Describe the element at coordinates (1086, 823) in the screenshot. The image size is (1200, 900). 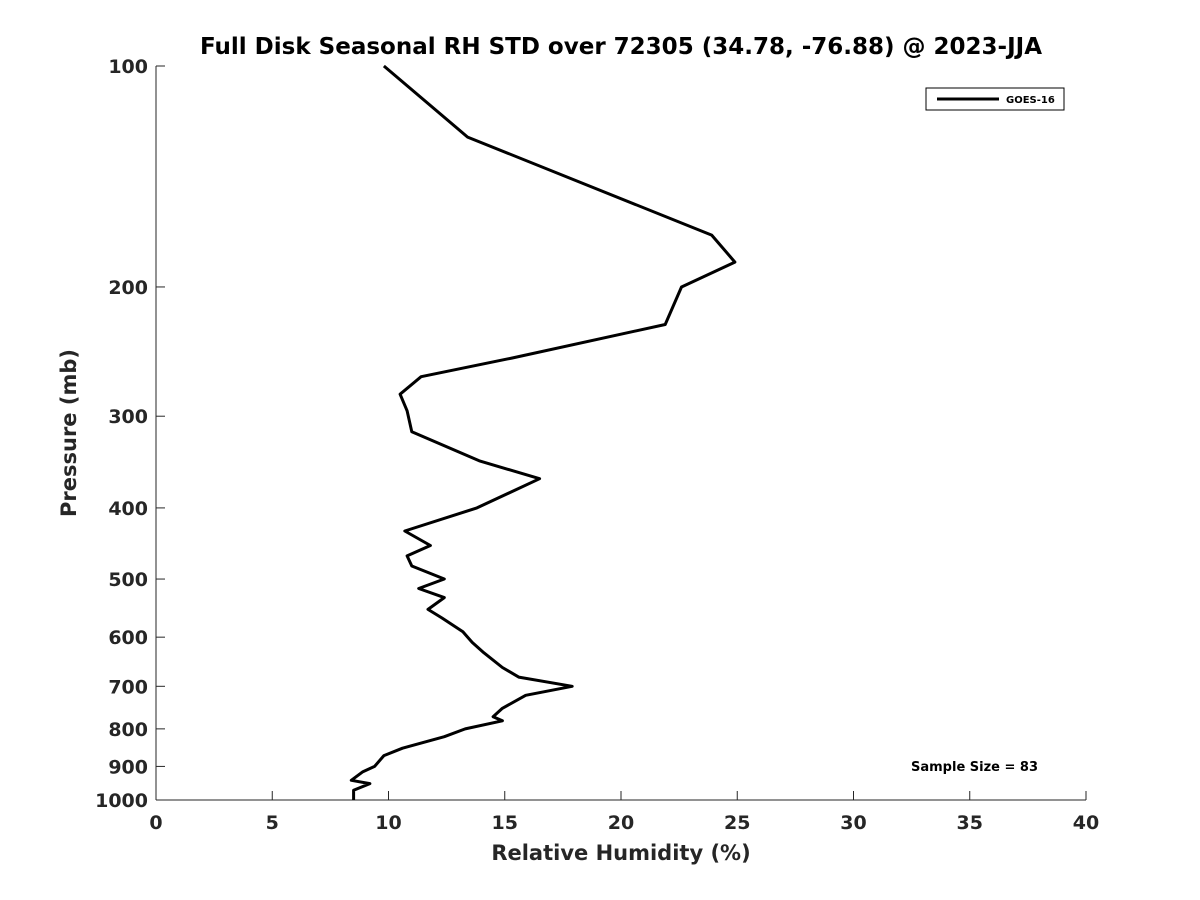
I see `x-tick-label: 40` at that location.